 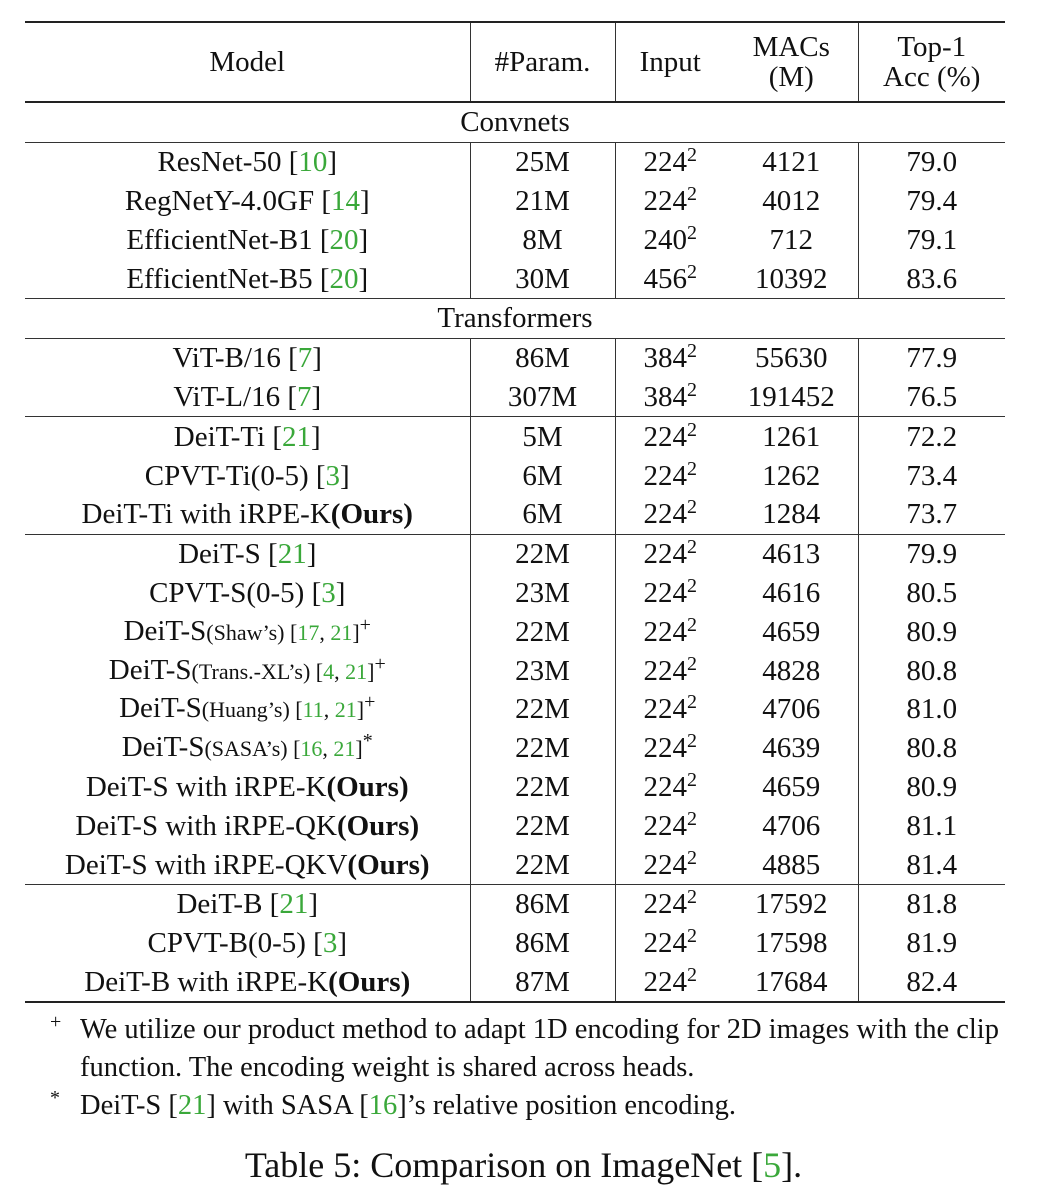 I want to click on model-cell: EfficientNet-B1 [20], so click(x=248, y=240).